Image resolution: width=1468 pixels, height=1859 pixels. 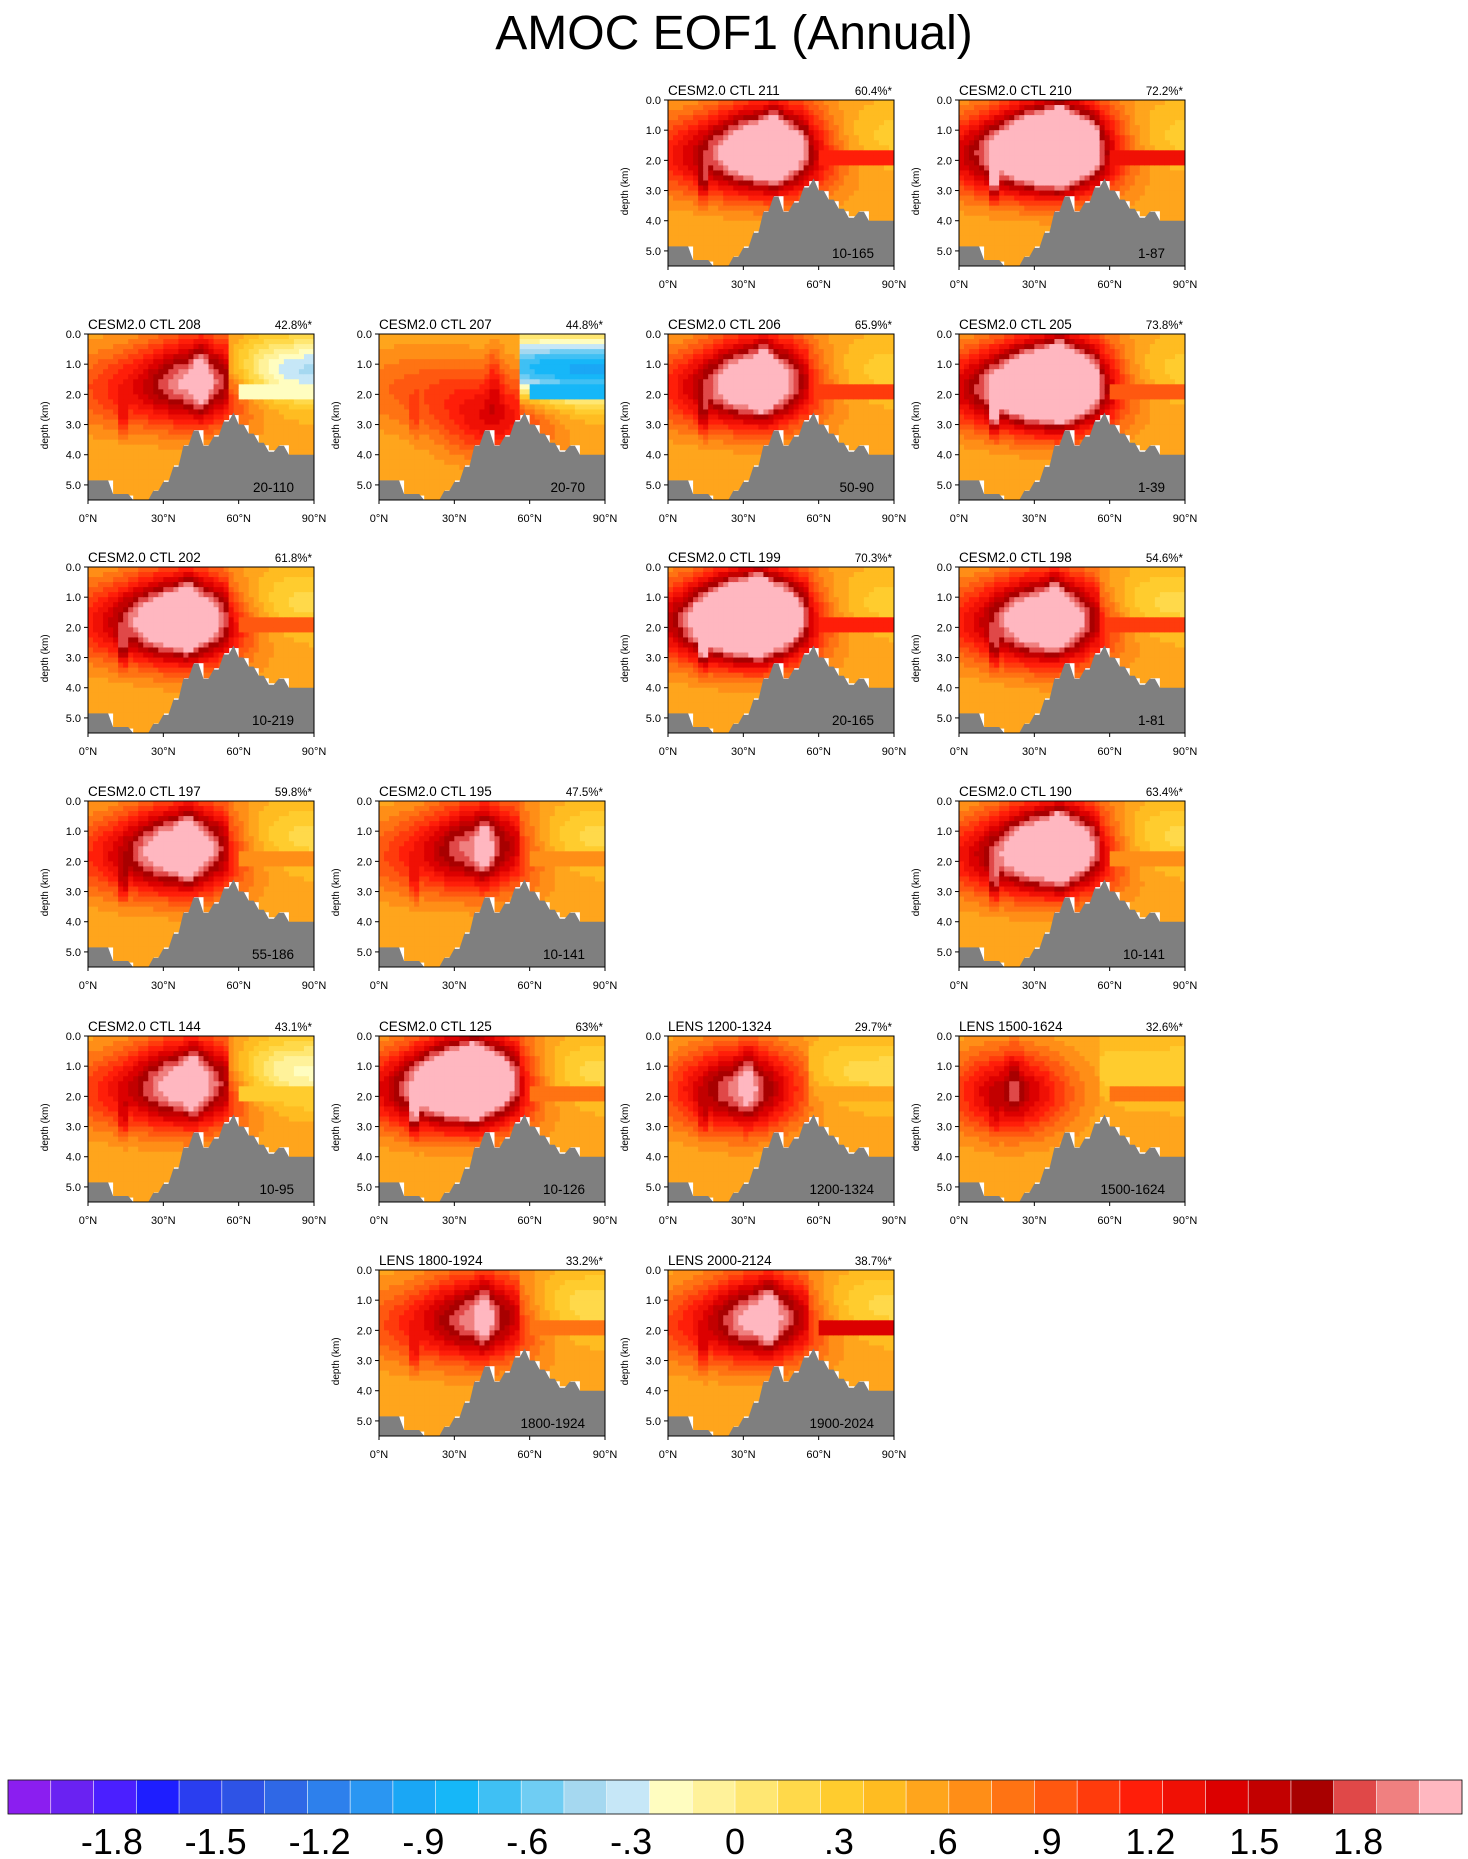 What do you see at coordinates (144, 1026) in the screenshot?
I see `panel-title: CESM2.0 CTL 144` at bounding box center [144, 1026].